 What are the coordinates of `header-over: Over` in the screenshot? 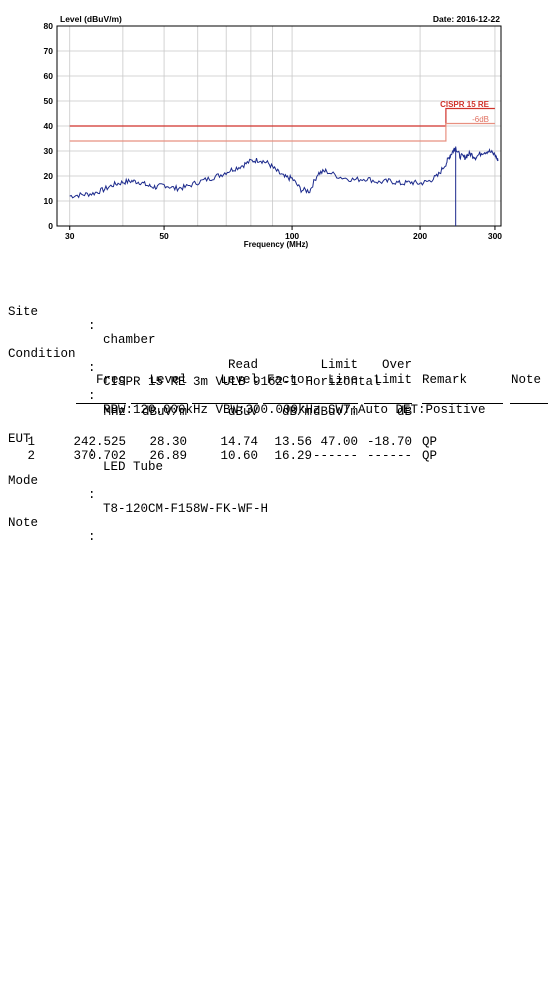 It's located at (396, 365).